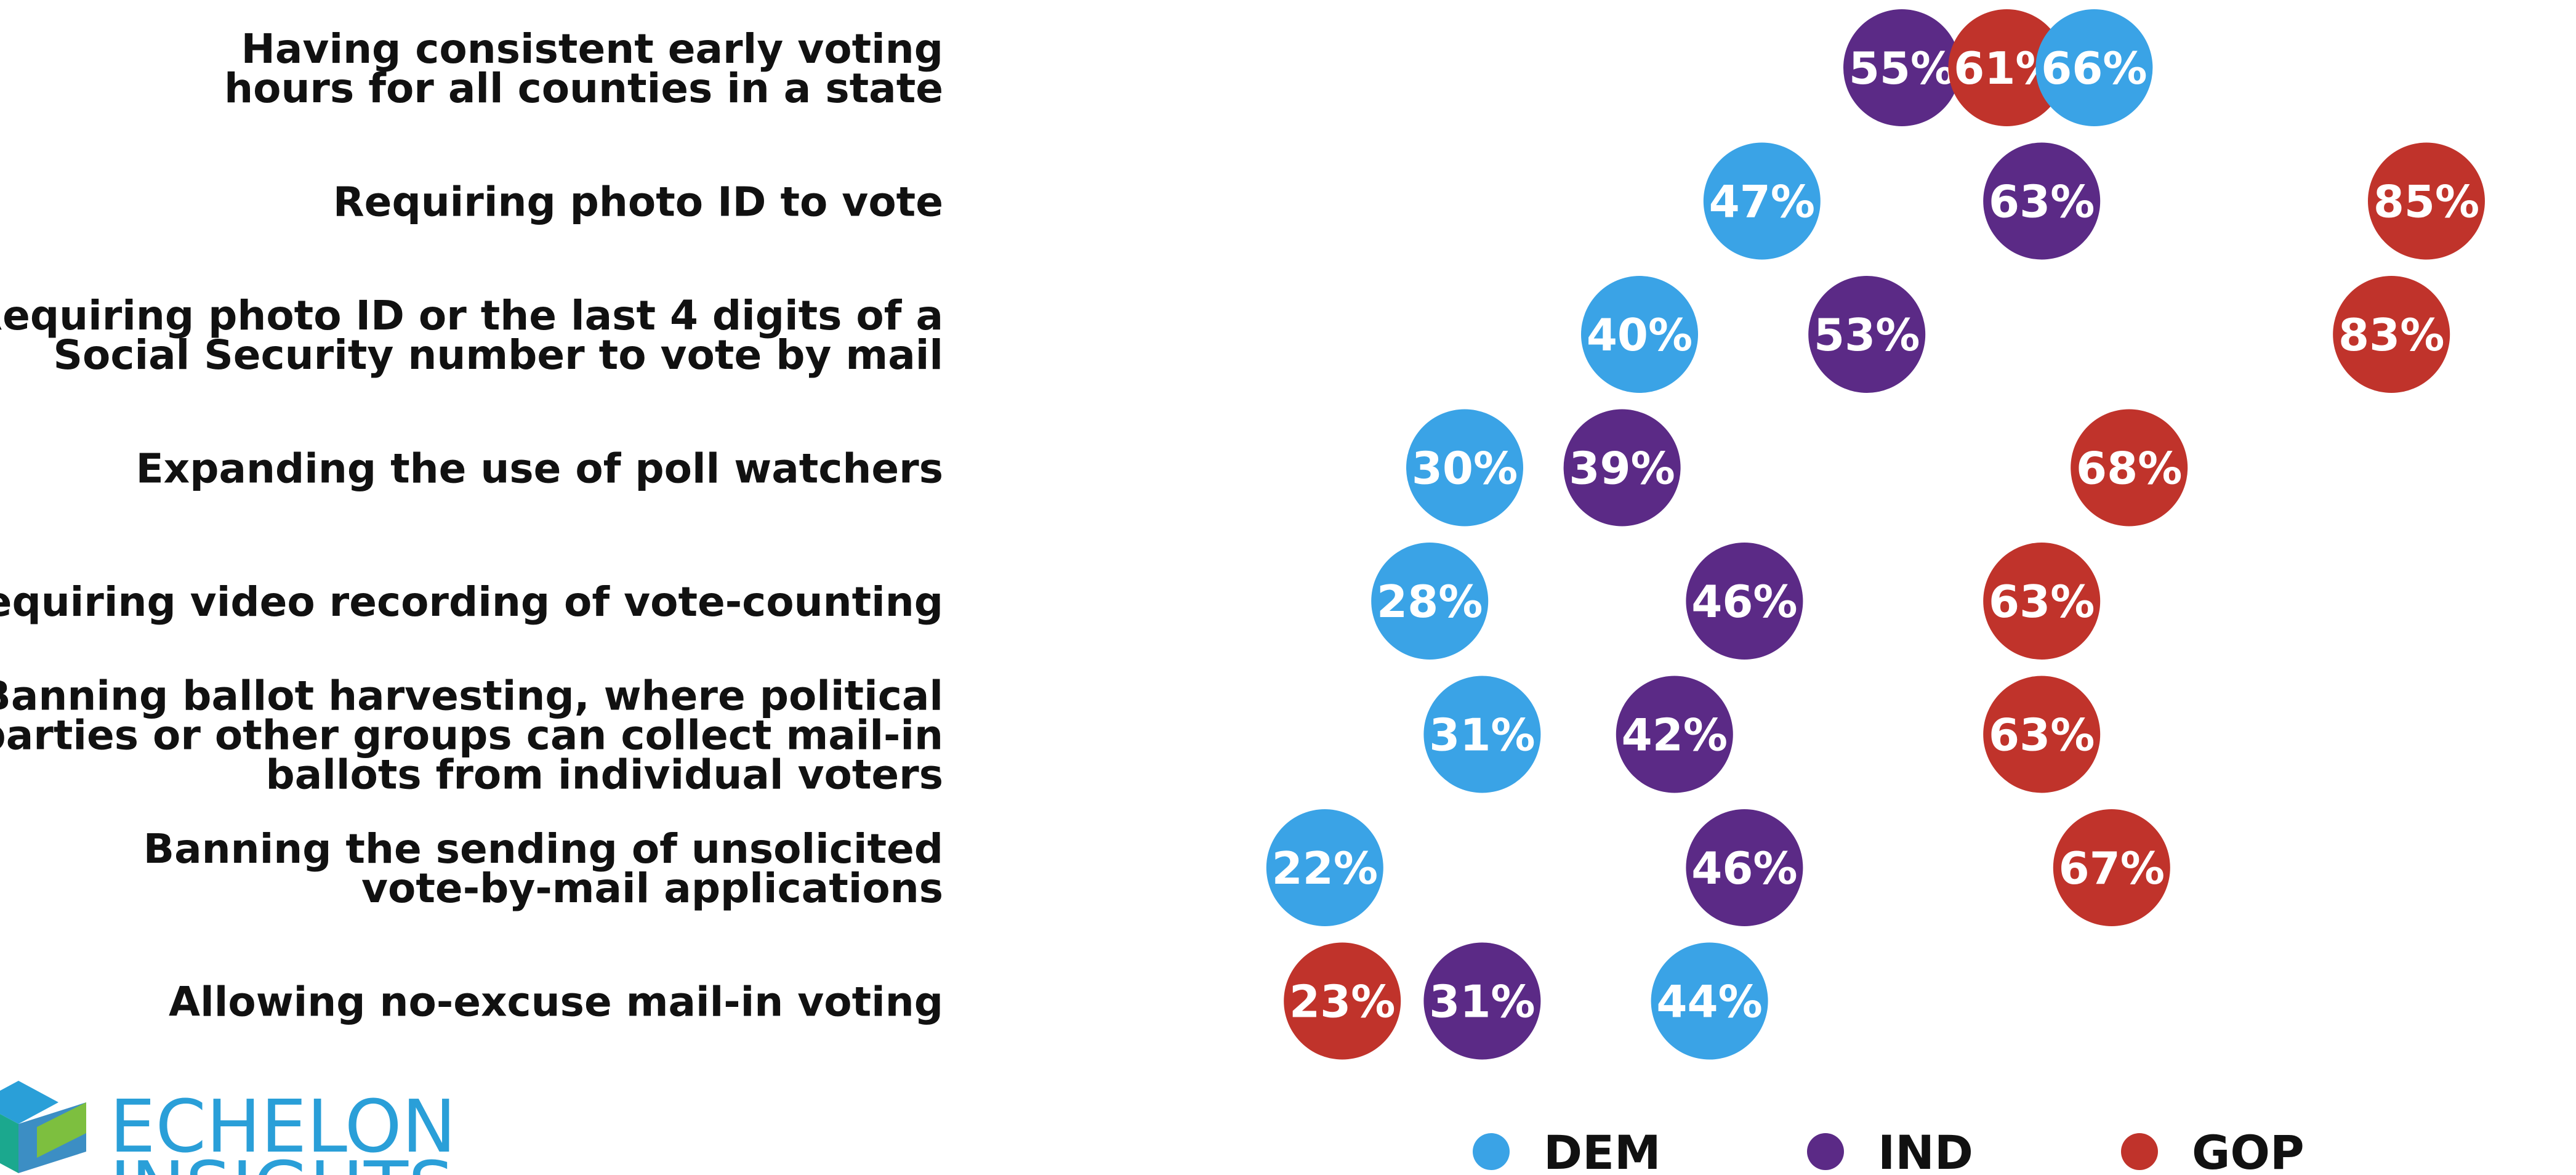 This screenshot has width=2576, height=1175. I want to click on data-point-gop: 67%, so click(2111, 867).